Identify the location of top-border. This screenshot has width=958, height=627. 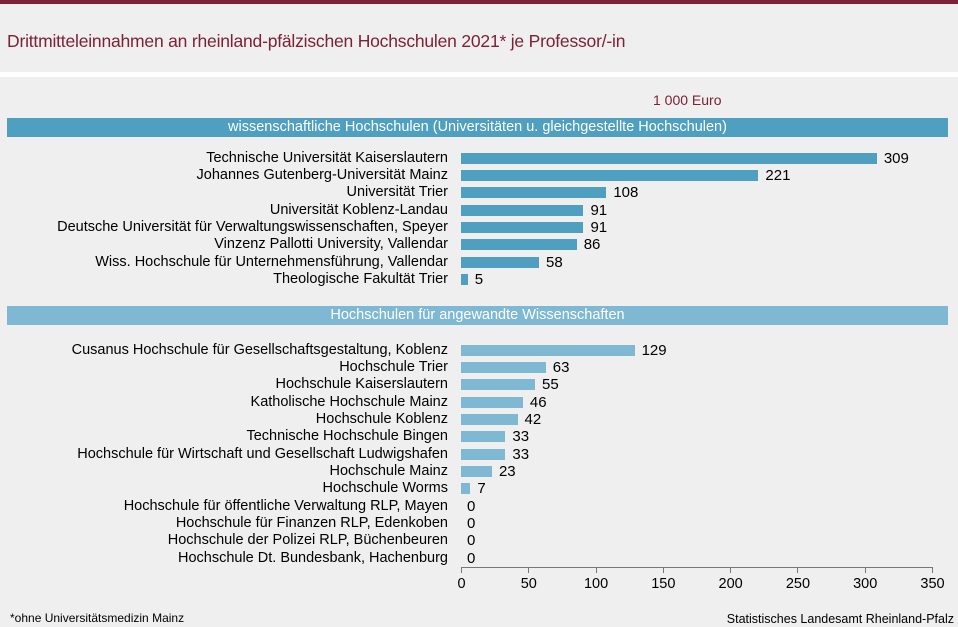
(479, 2).